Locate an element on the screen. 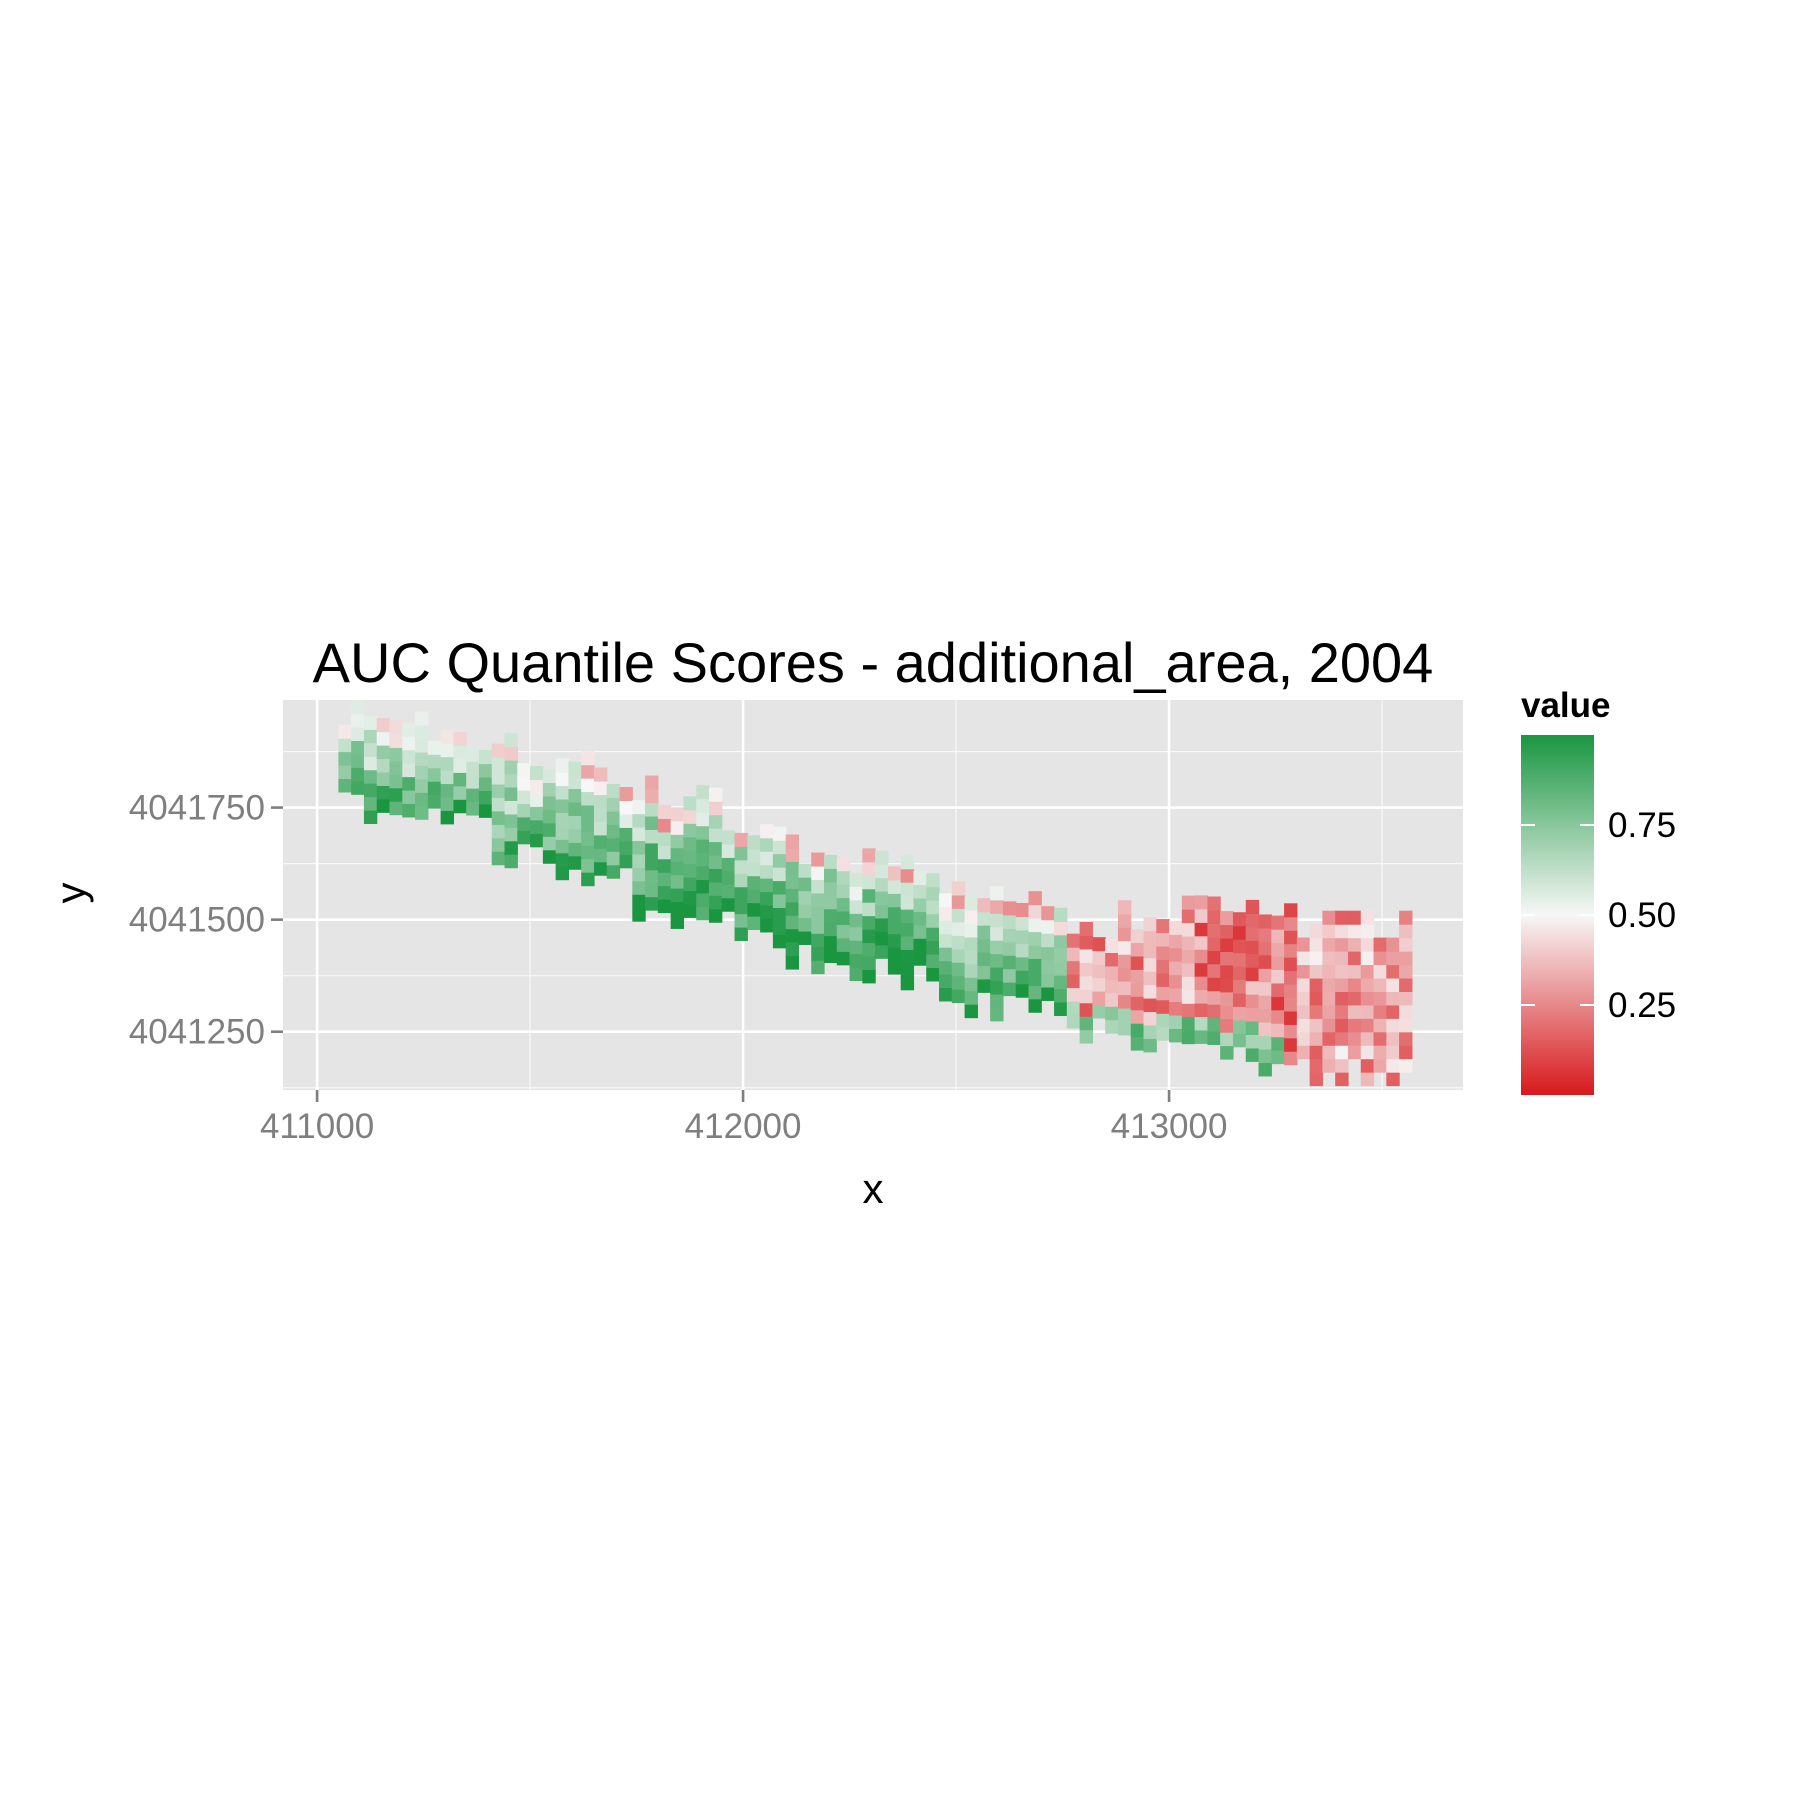 The width and height of the screenshot is (1800, 1800). legend-tick-label: 0.50 is located at coordinates (1642, 915).